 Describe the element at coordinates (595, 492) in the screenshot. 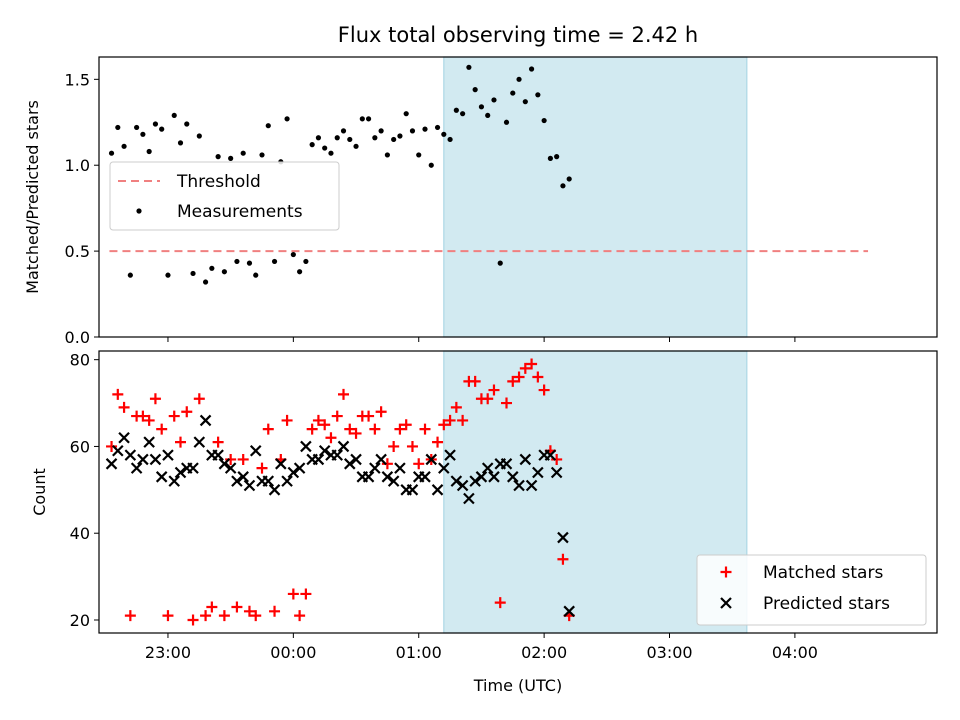

I see `bottom-observing-window` at that location.